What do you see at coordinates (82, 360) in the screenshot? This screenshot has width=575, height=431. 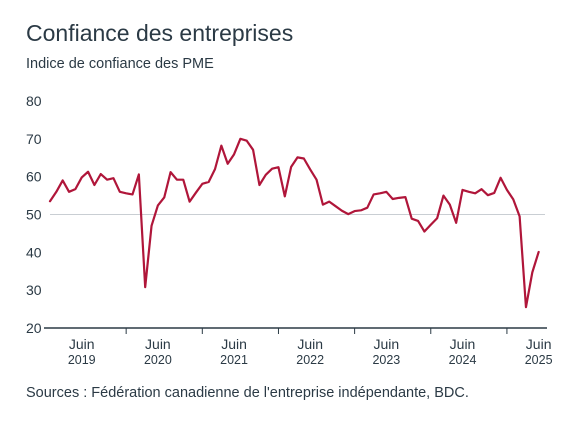 I see `x-tick-label-year: 2019` at bounding box center [82, 360].